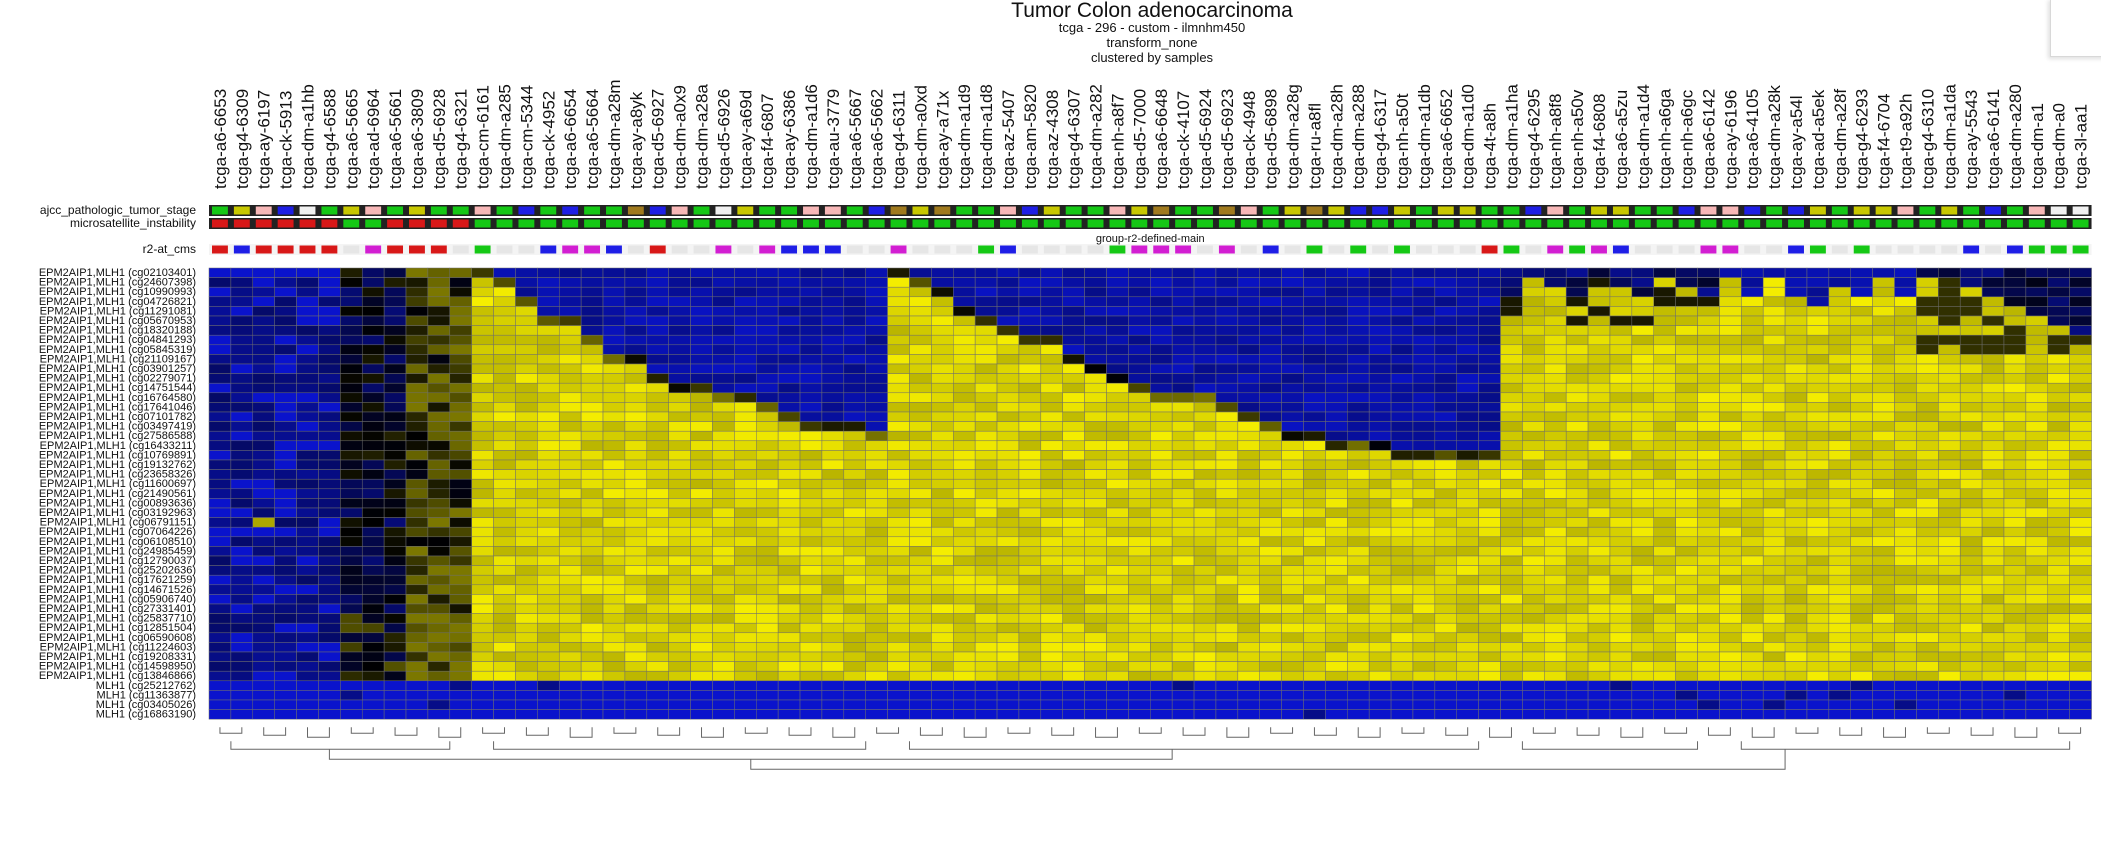  Describe the element at coordinates (986, 136) in the screenshot. I see `sample-label: tcga-dm-a1d8` at that location.